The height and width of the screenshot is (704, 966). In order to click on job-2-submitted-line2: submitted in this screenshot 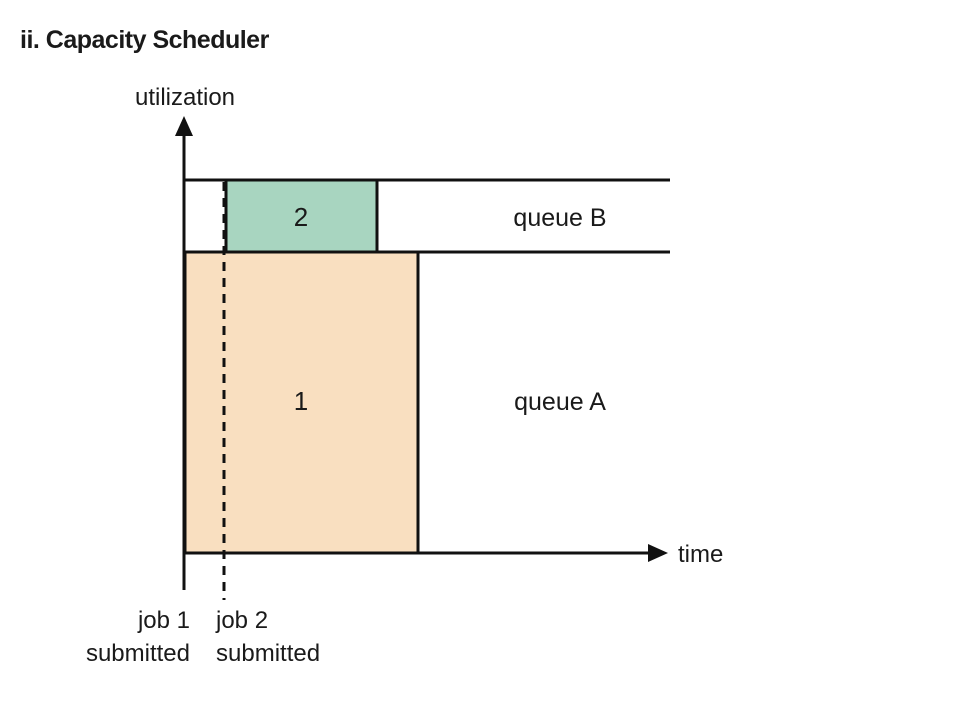, I will do `click(268, 653)`.